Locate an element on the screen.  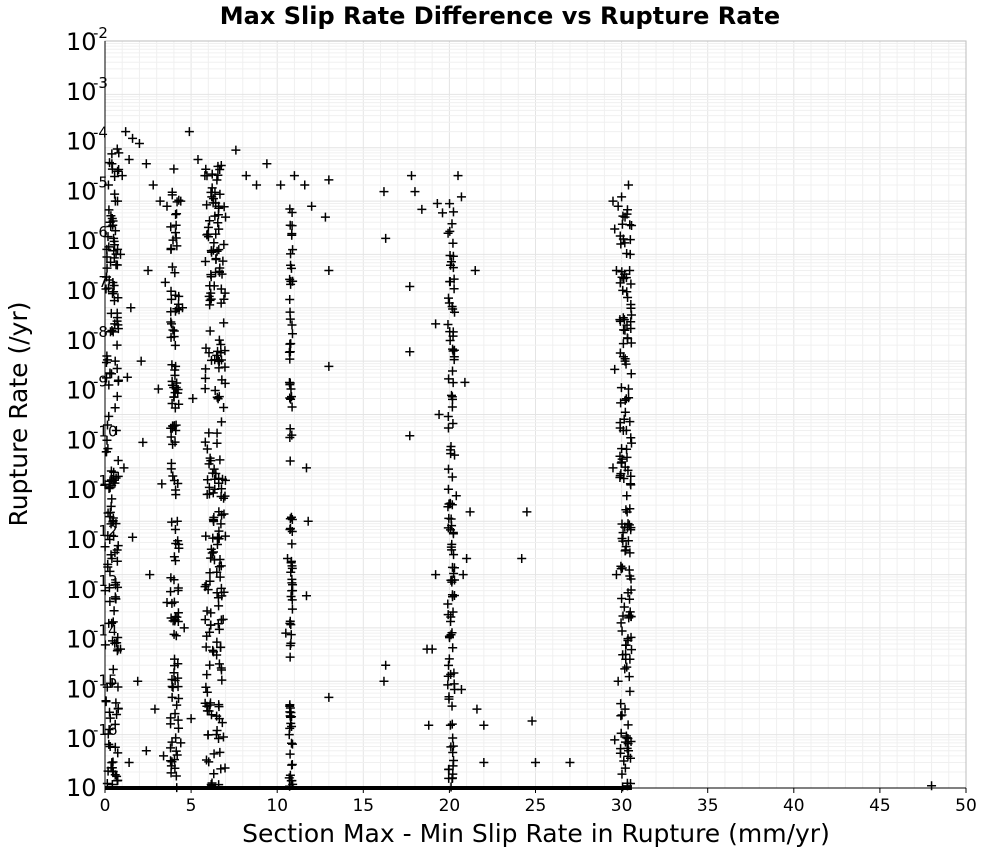
y-tick-label: 10⁻¹² is located at coordinates (92, 538).